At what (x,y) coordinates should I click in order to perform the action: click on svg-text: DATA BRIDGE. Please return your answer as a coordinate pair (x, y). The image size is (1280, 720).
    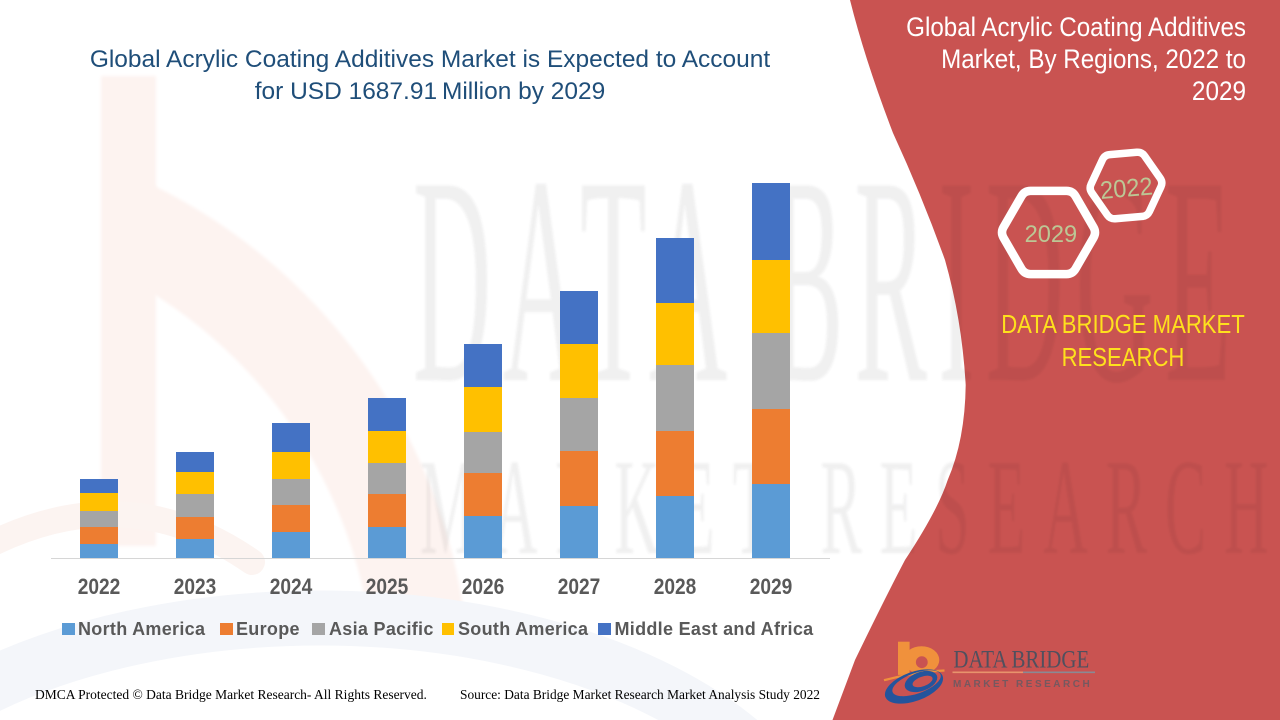
    Looking at the image, I should click on (1021, 660).